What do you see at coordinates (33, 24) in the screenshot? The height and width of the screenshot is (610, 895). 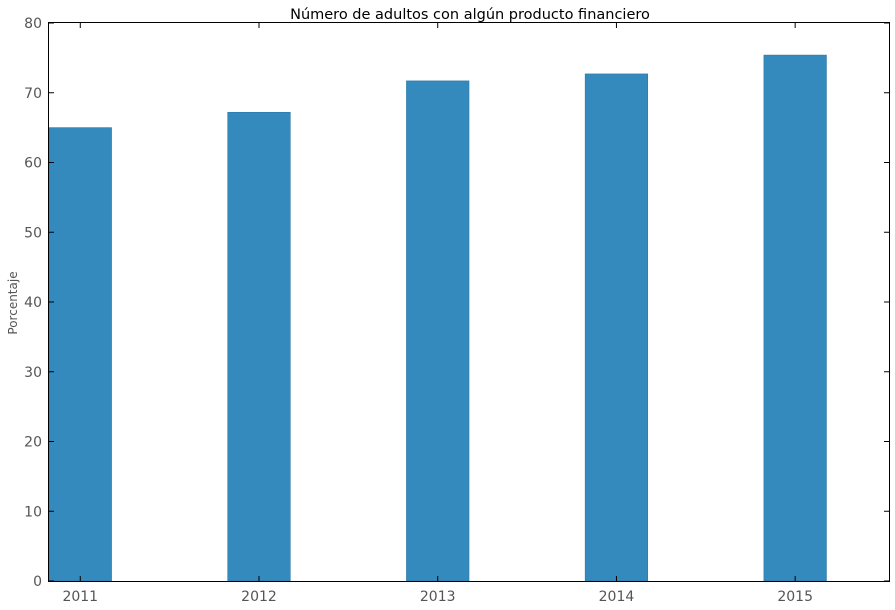 I see `y-tick-label: 80` at bounding box center [33, 24].